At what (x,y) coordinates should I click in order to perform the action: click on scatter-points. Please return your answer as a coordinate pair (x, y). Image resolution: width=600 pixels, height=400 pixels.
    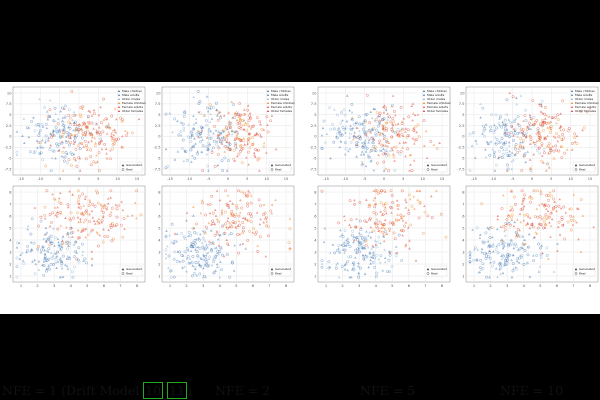
    Looking at the image, I should click on (221, 131).